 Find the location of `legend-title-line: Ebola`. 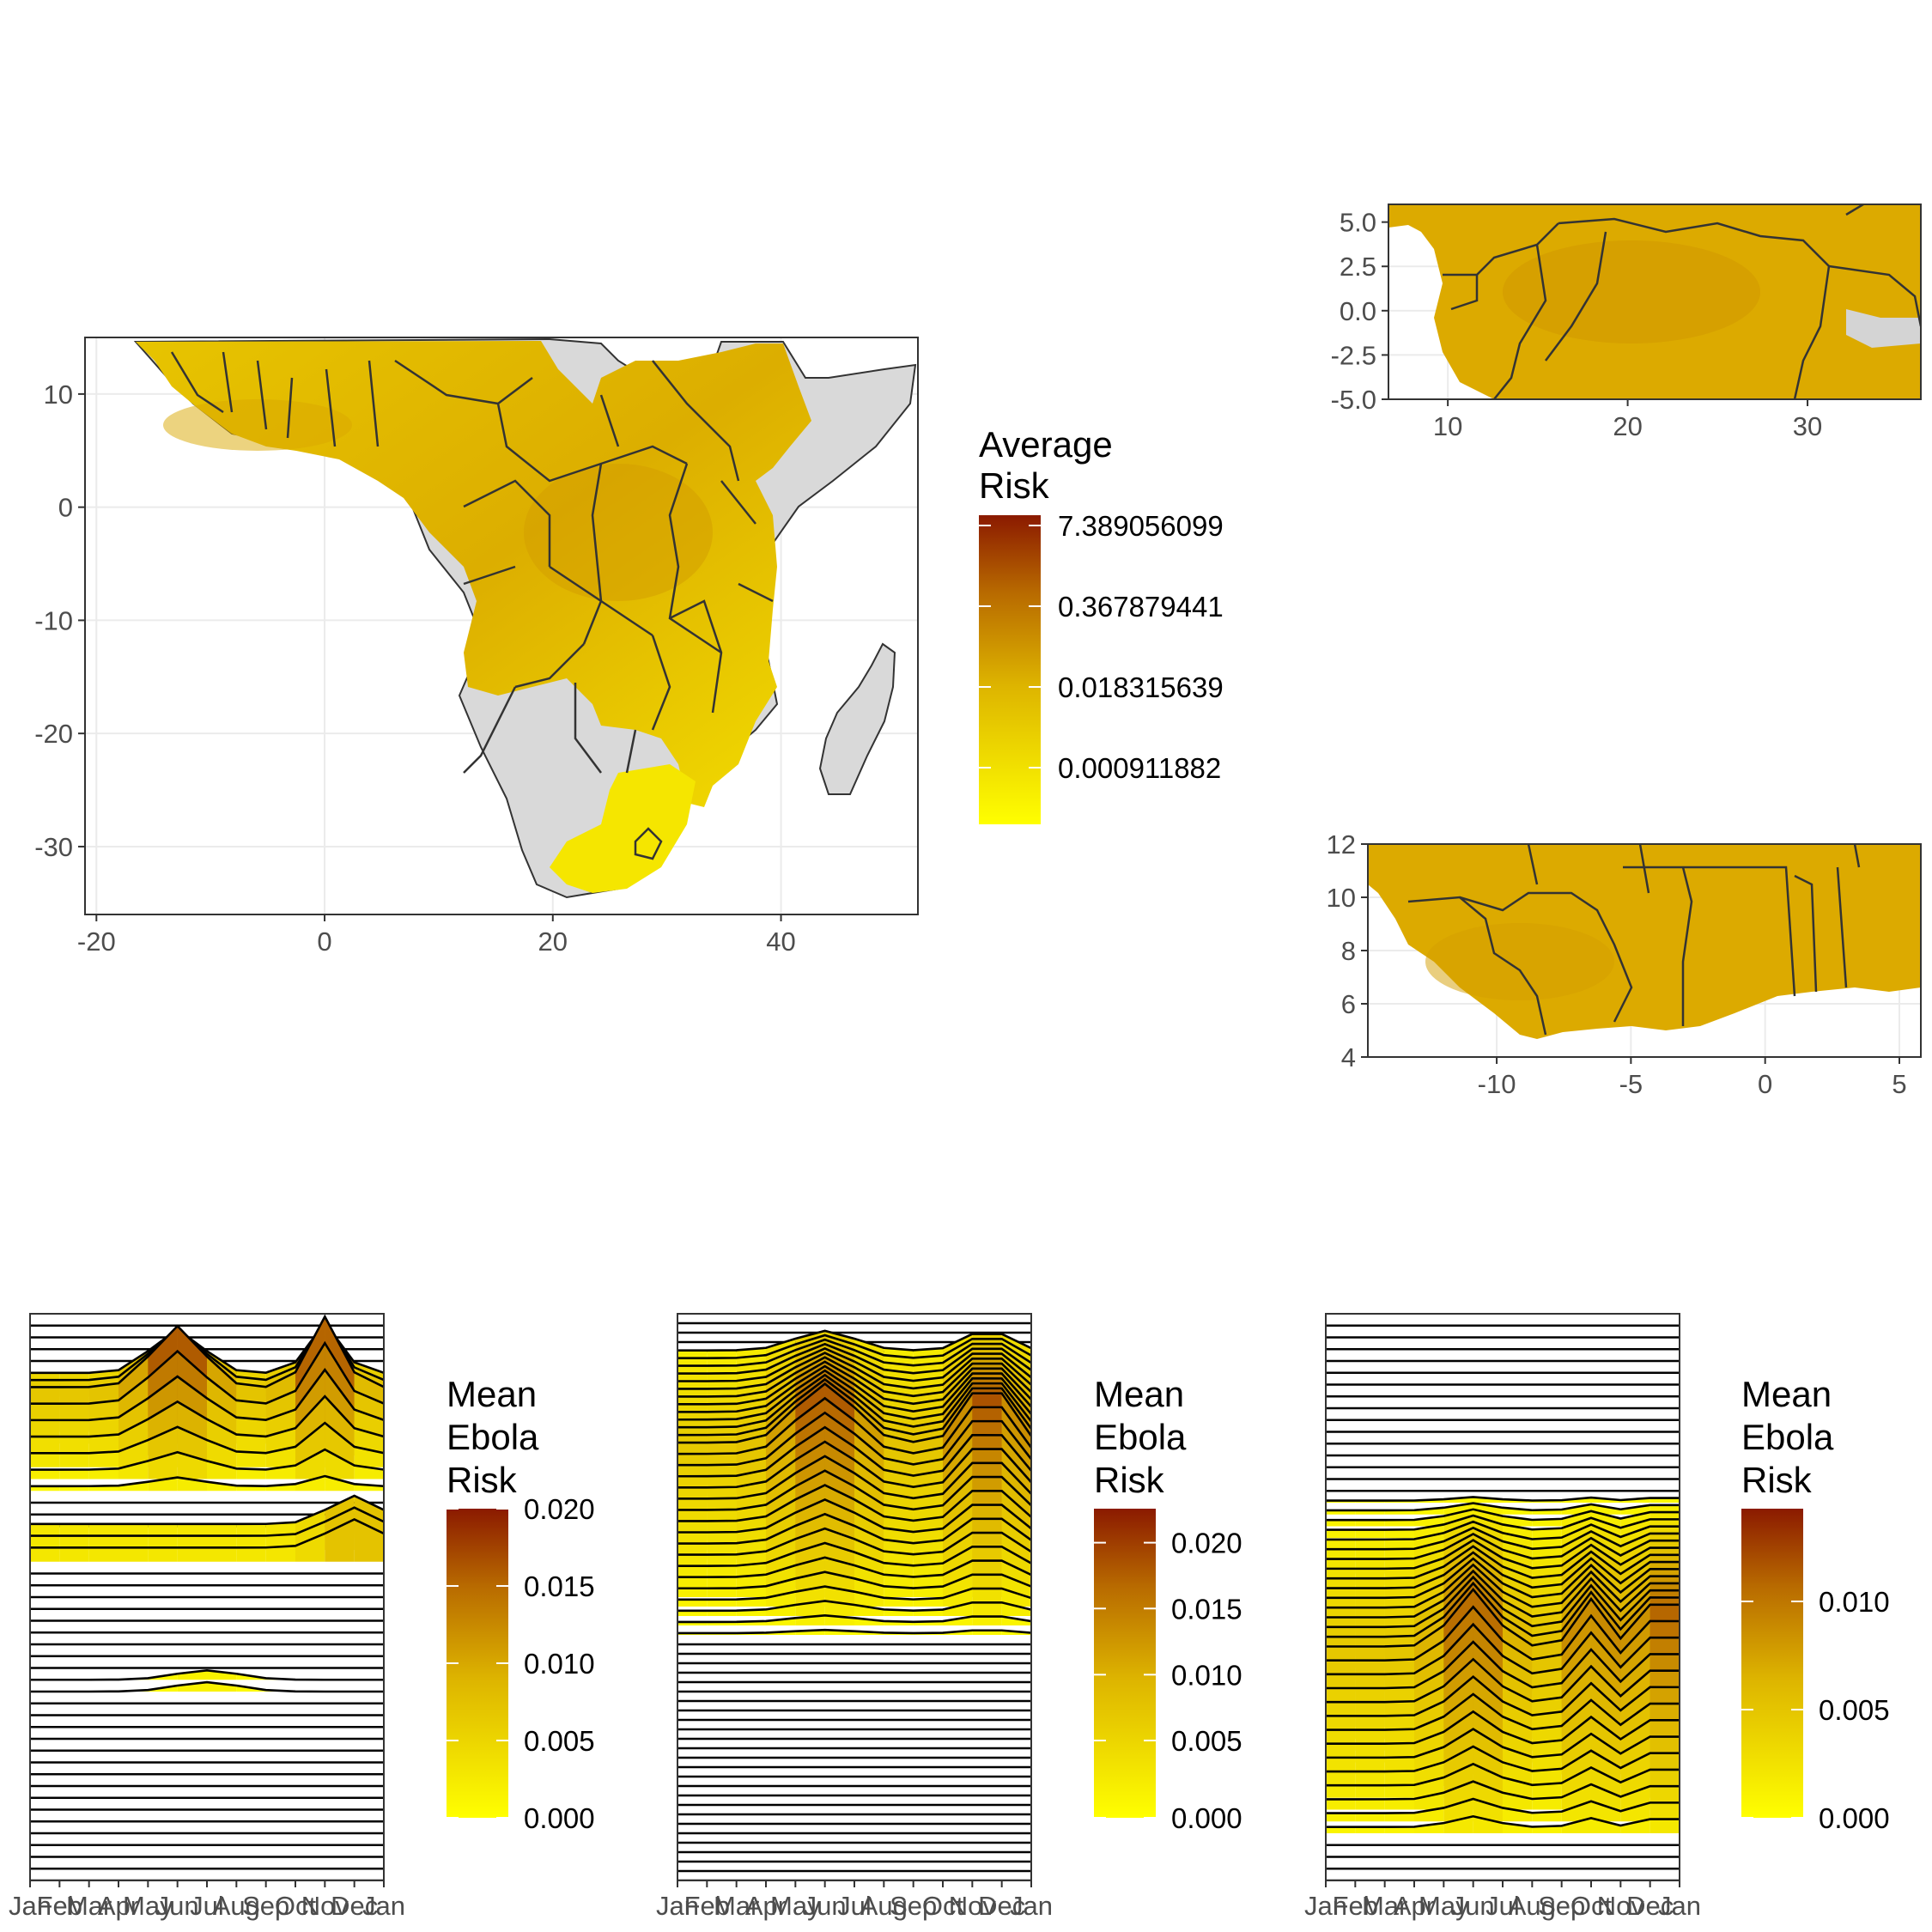

legend-title-line: Ebola is located at coordinates (1787, 1437).